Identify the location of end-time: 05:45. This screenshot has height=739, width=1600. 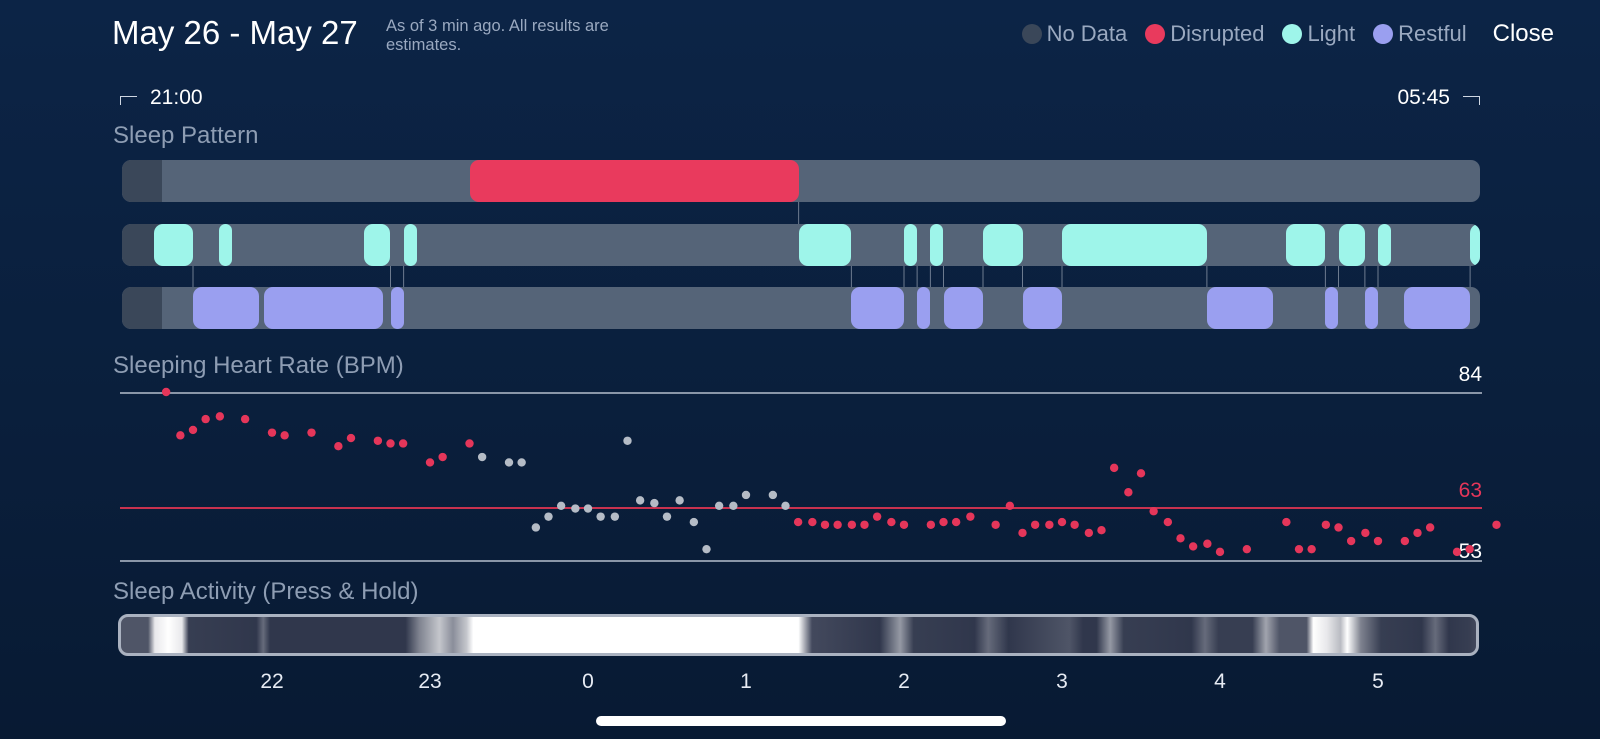
(1423, 97).